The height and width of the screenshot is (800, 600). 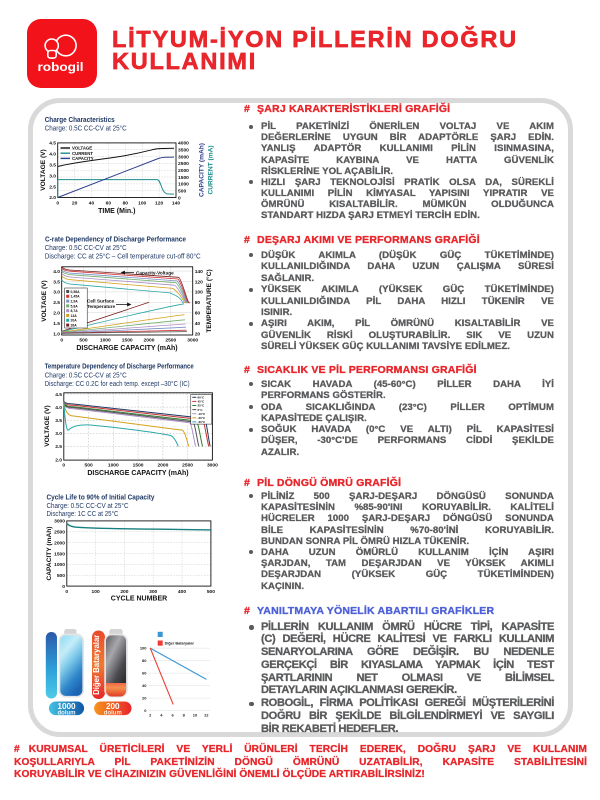 What do you see at coordinates (172, 714) in the screenshot?
I see `svg-text: 6` at bounding box center [172, 714].